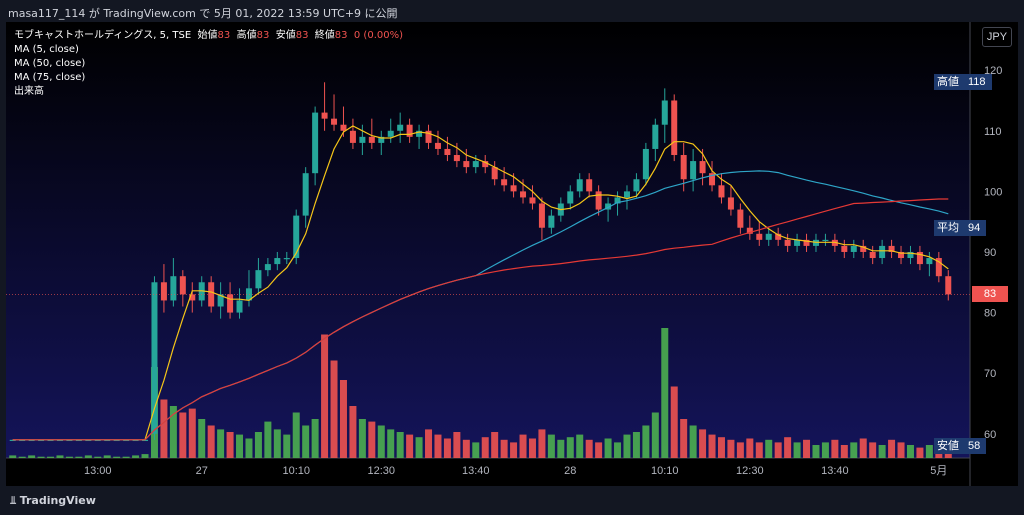  What do you see at coordinates (512, 500) in the screenshot?
I see `footer: ⫫ TradingView` at bounding box center [512, 500].